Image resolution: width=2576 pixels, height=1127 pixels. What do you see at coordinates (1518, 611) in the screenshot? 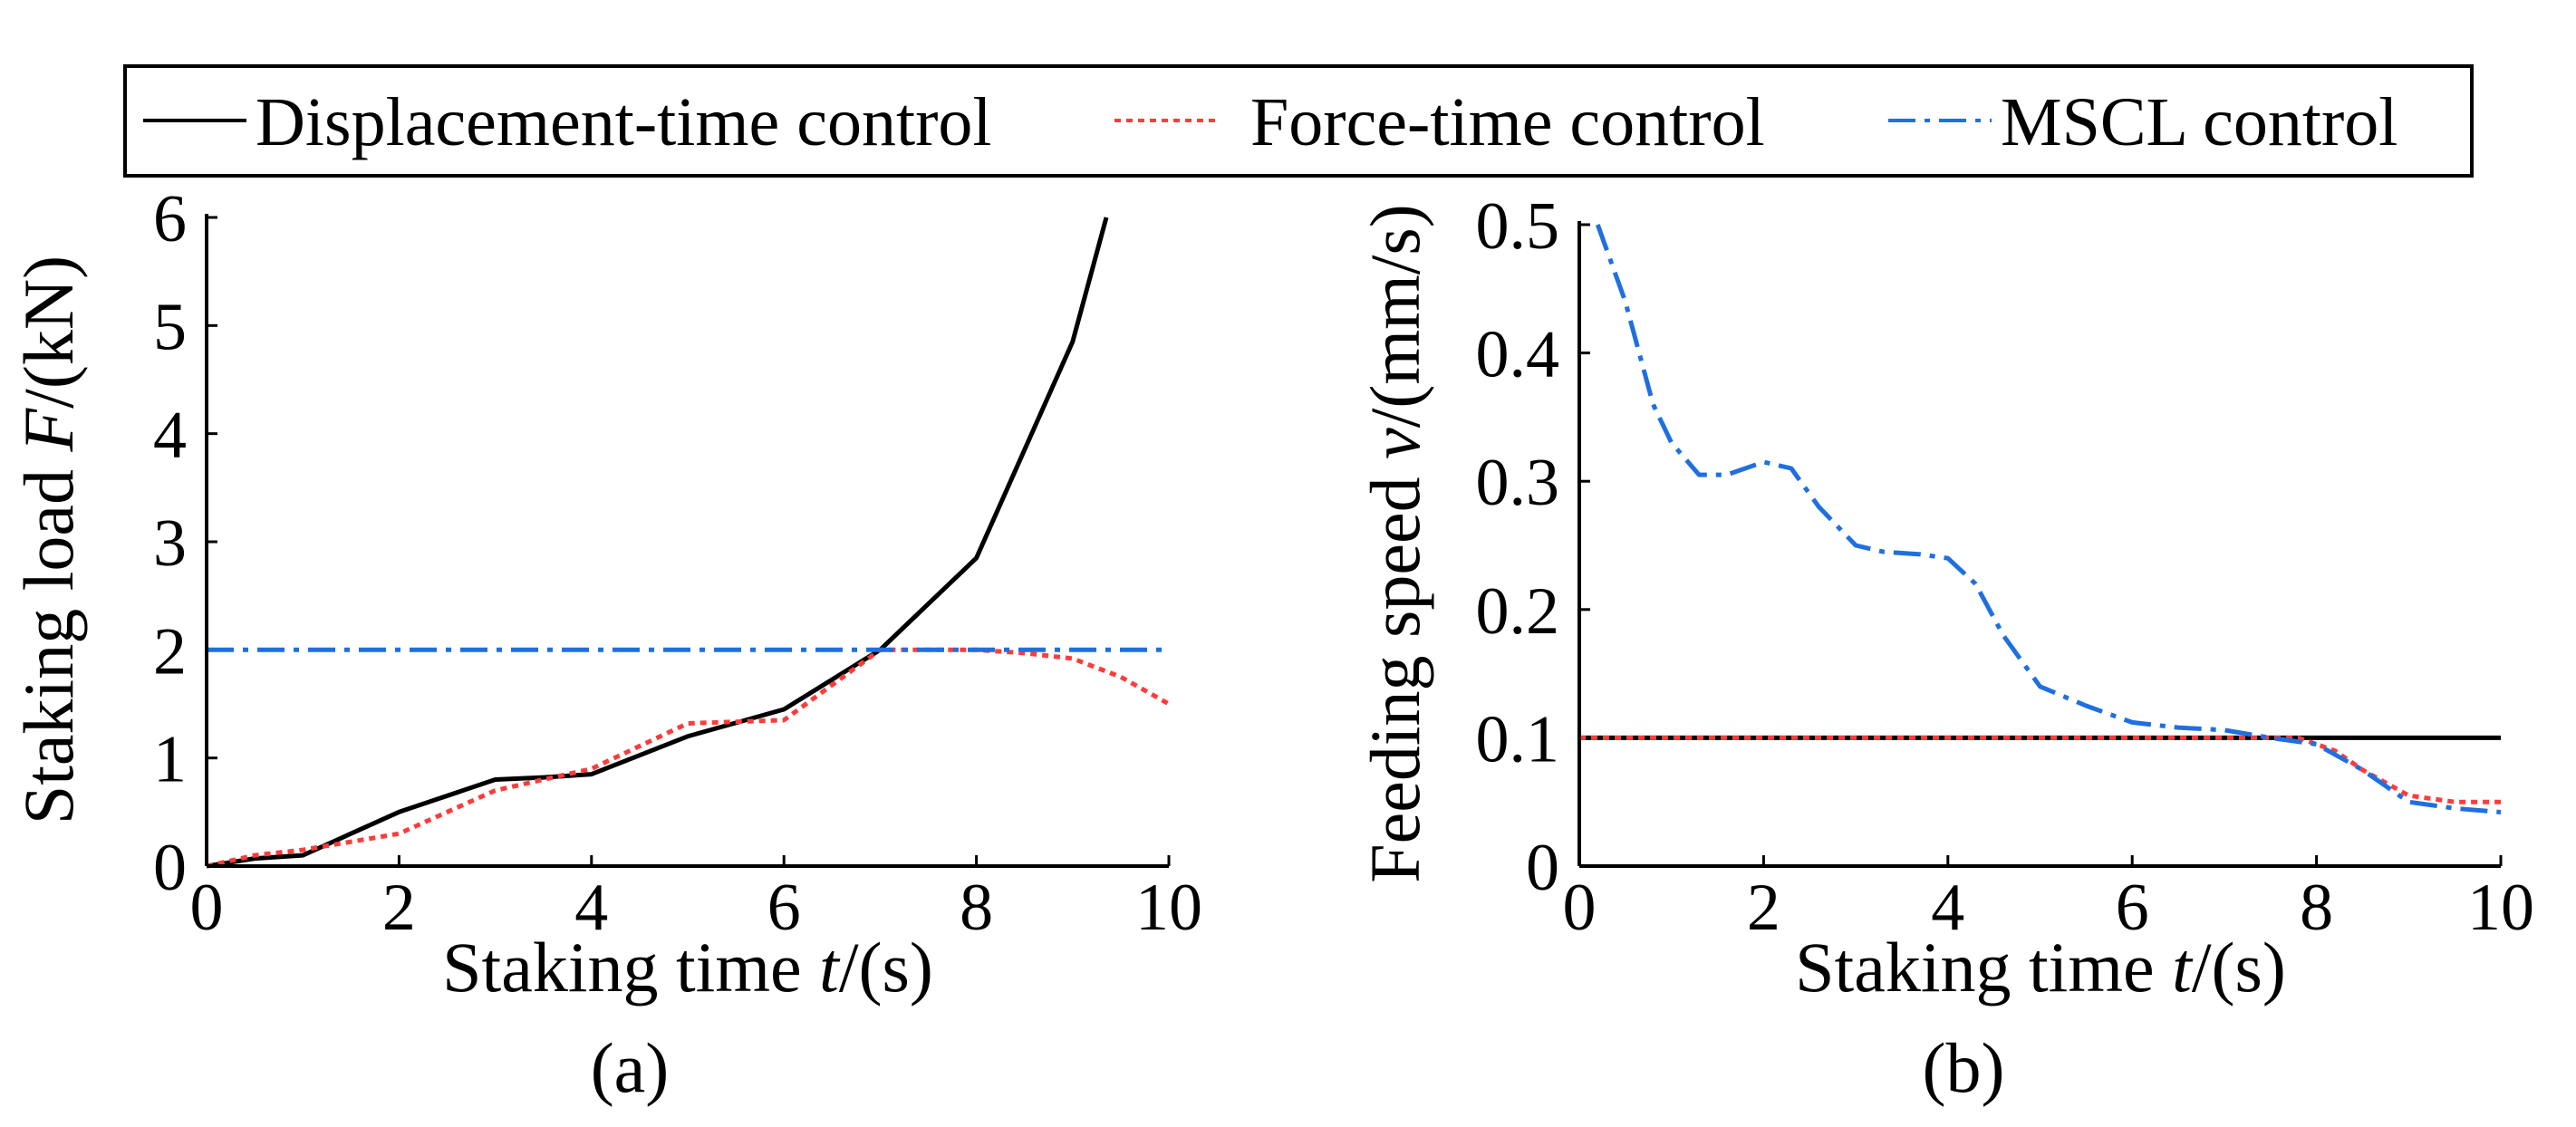
I see `panel-b-ytick-label: 0.2` at bounding box center [1518, 611].